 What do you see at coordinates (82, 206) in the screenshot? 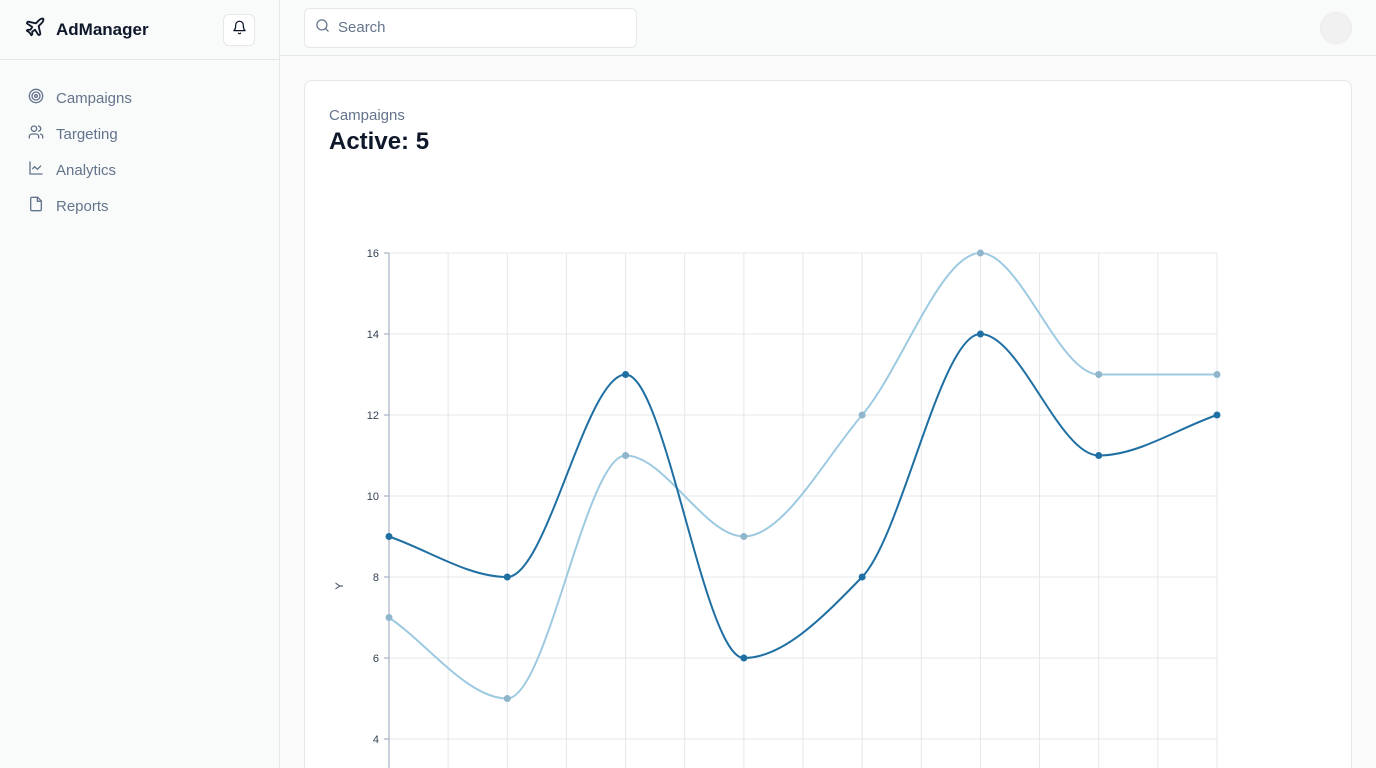
I see `sidebar-item-label: Reports` at bounding box center [82, 206].